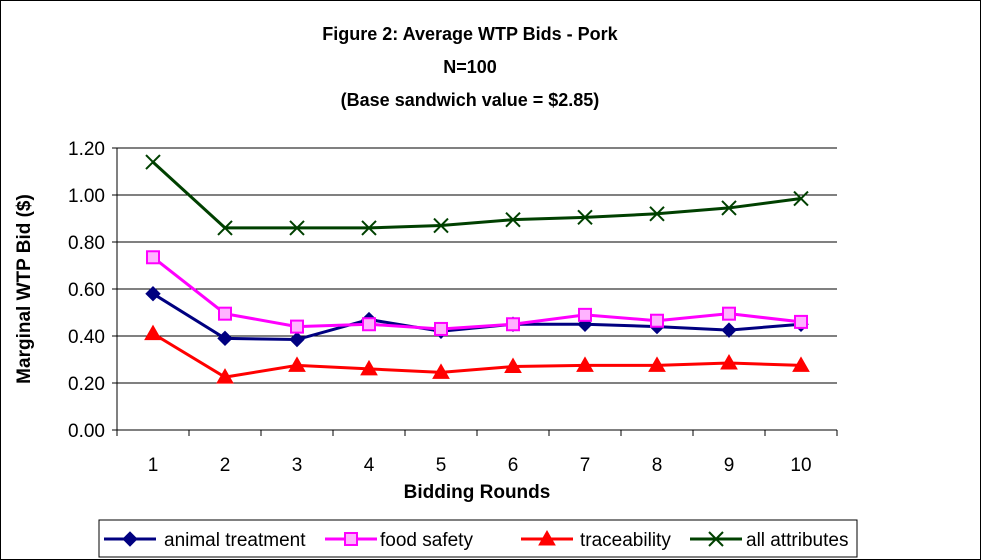  What do you see at coordinates (86, 431) in the screenshot?
I see `y-tick-label: 0.00` at bounding box center [86, 431].